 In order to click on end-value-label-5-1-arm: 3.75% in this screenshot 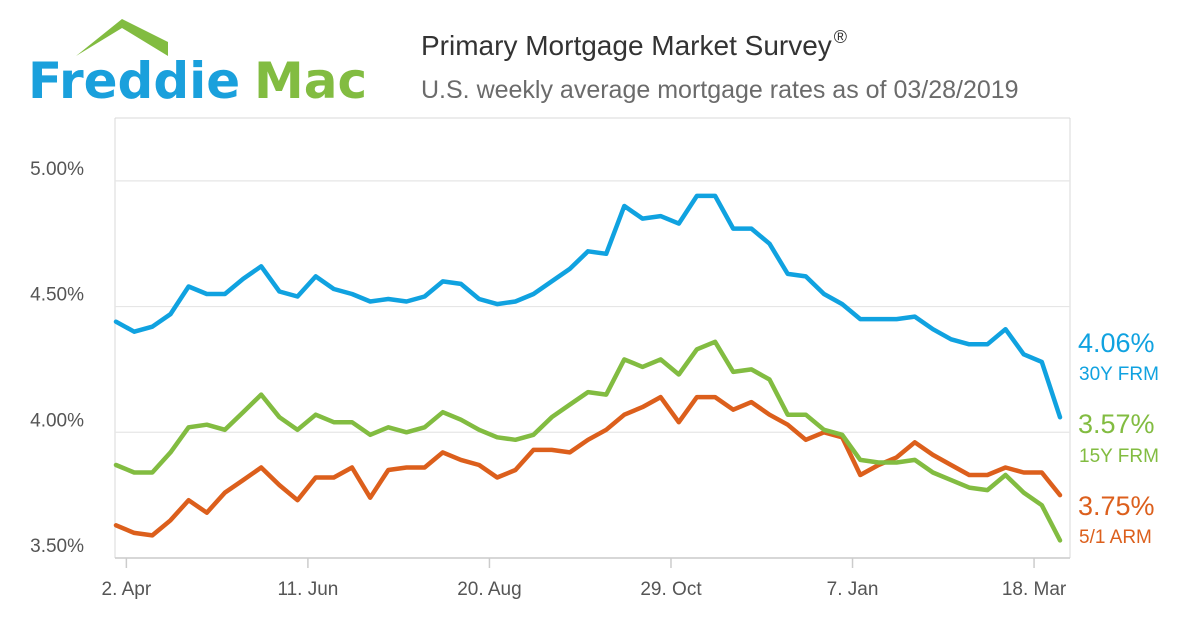, I will do `click(1116, 506)`.